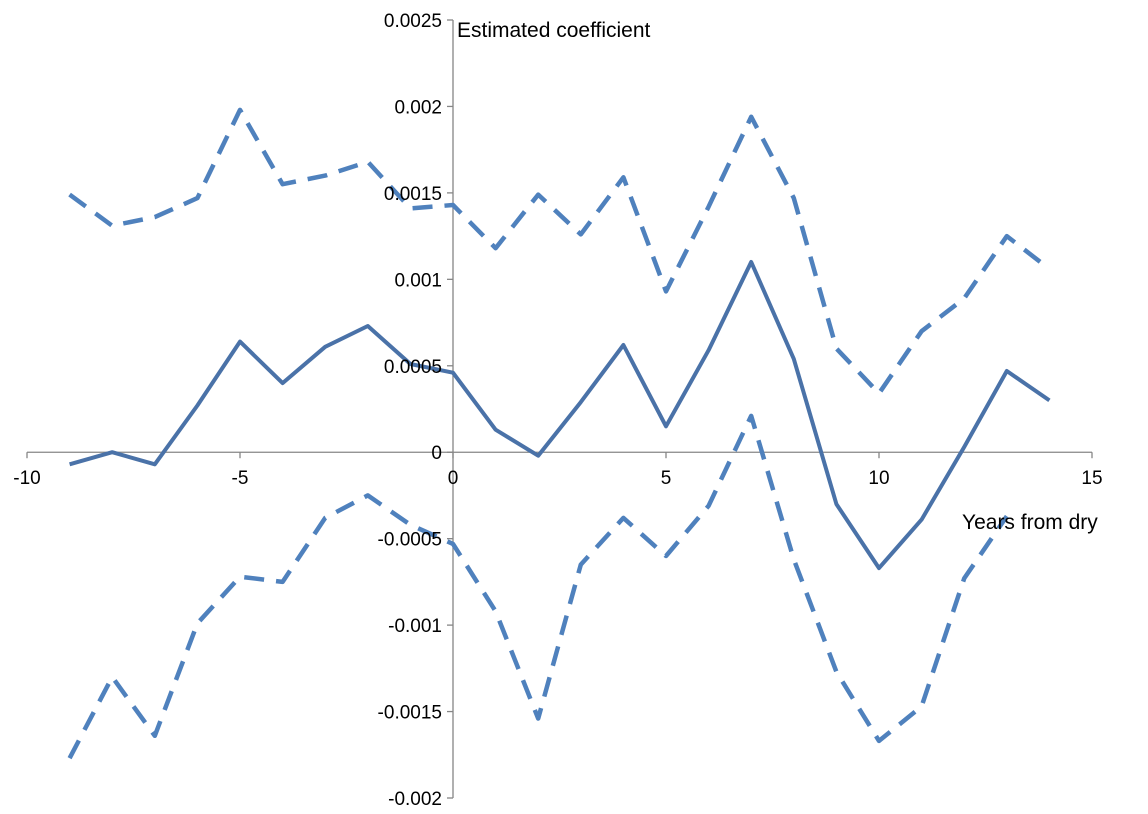 Image resolution: width=1148 pixels, height=814 pixels. Describe the element at coordinates (26, 478) in the screenshot. I see `x-tick-label: -10` at that location.